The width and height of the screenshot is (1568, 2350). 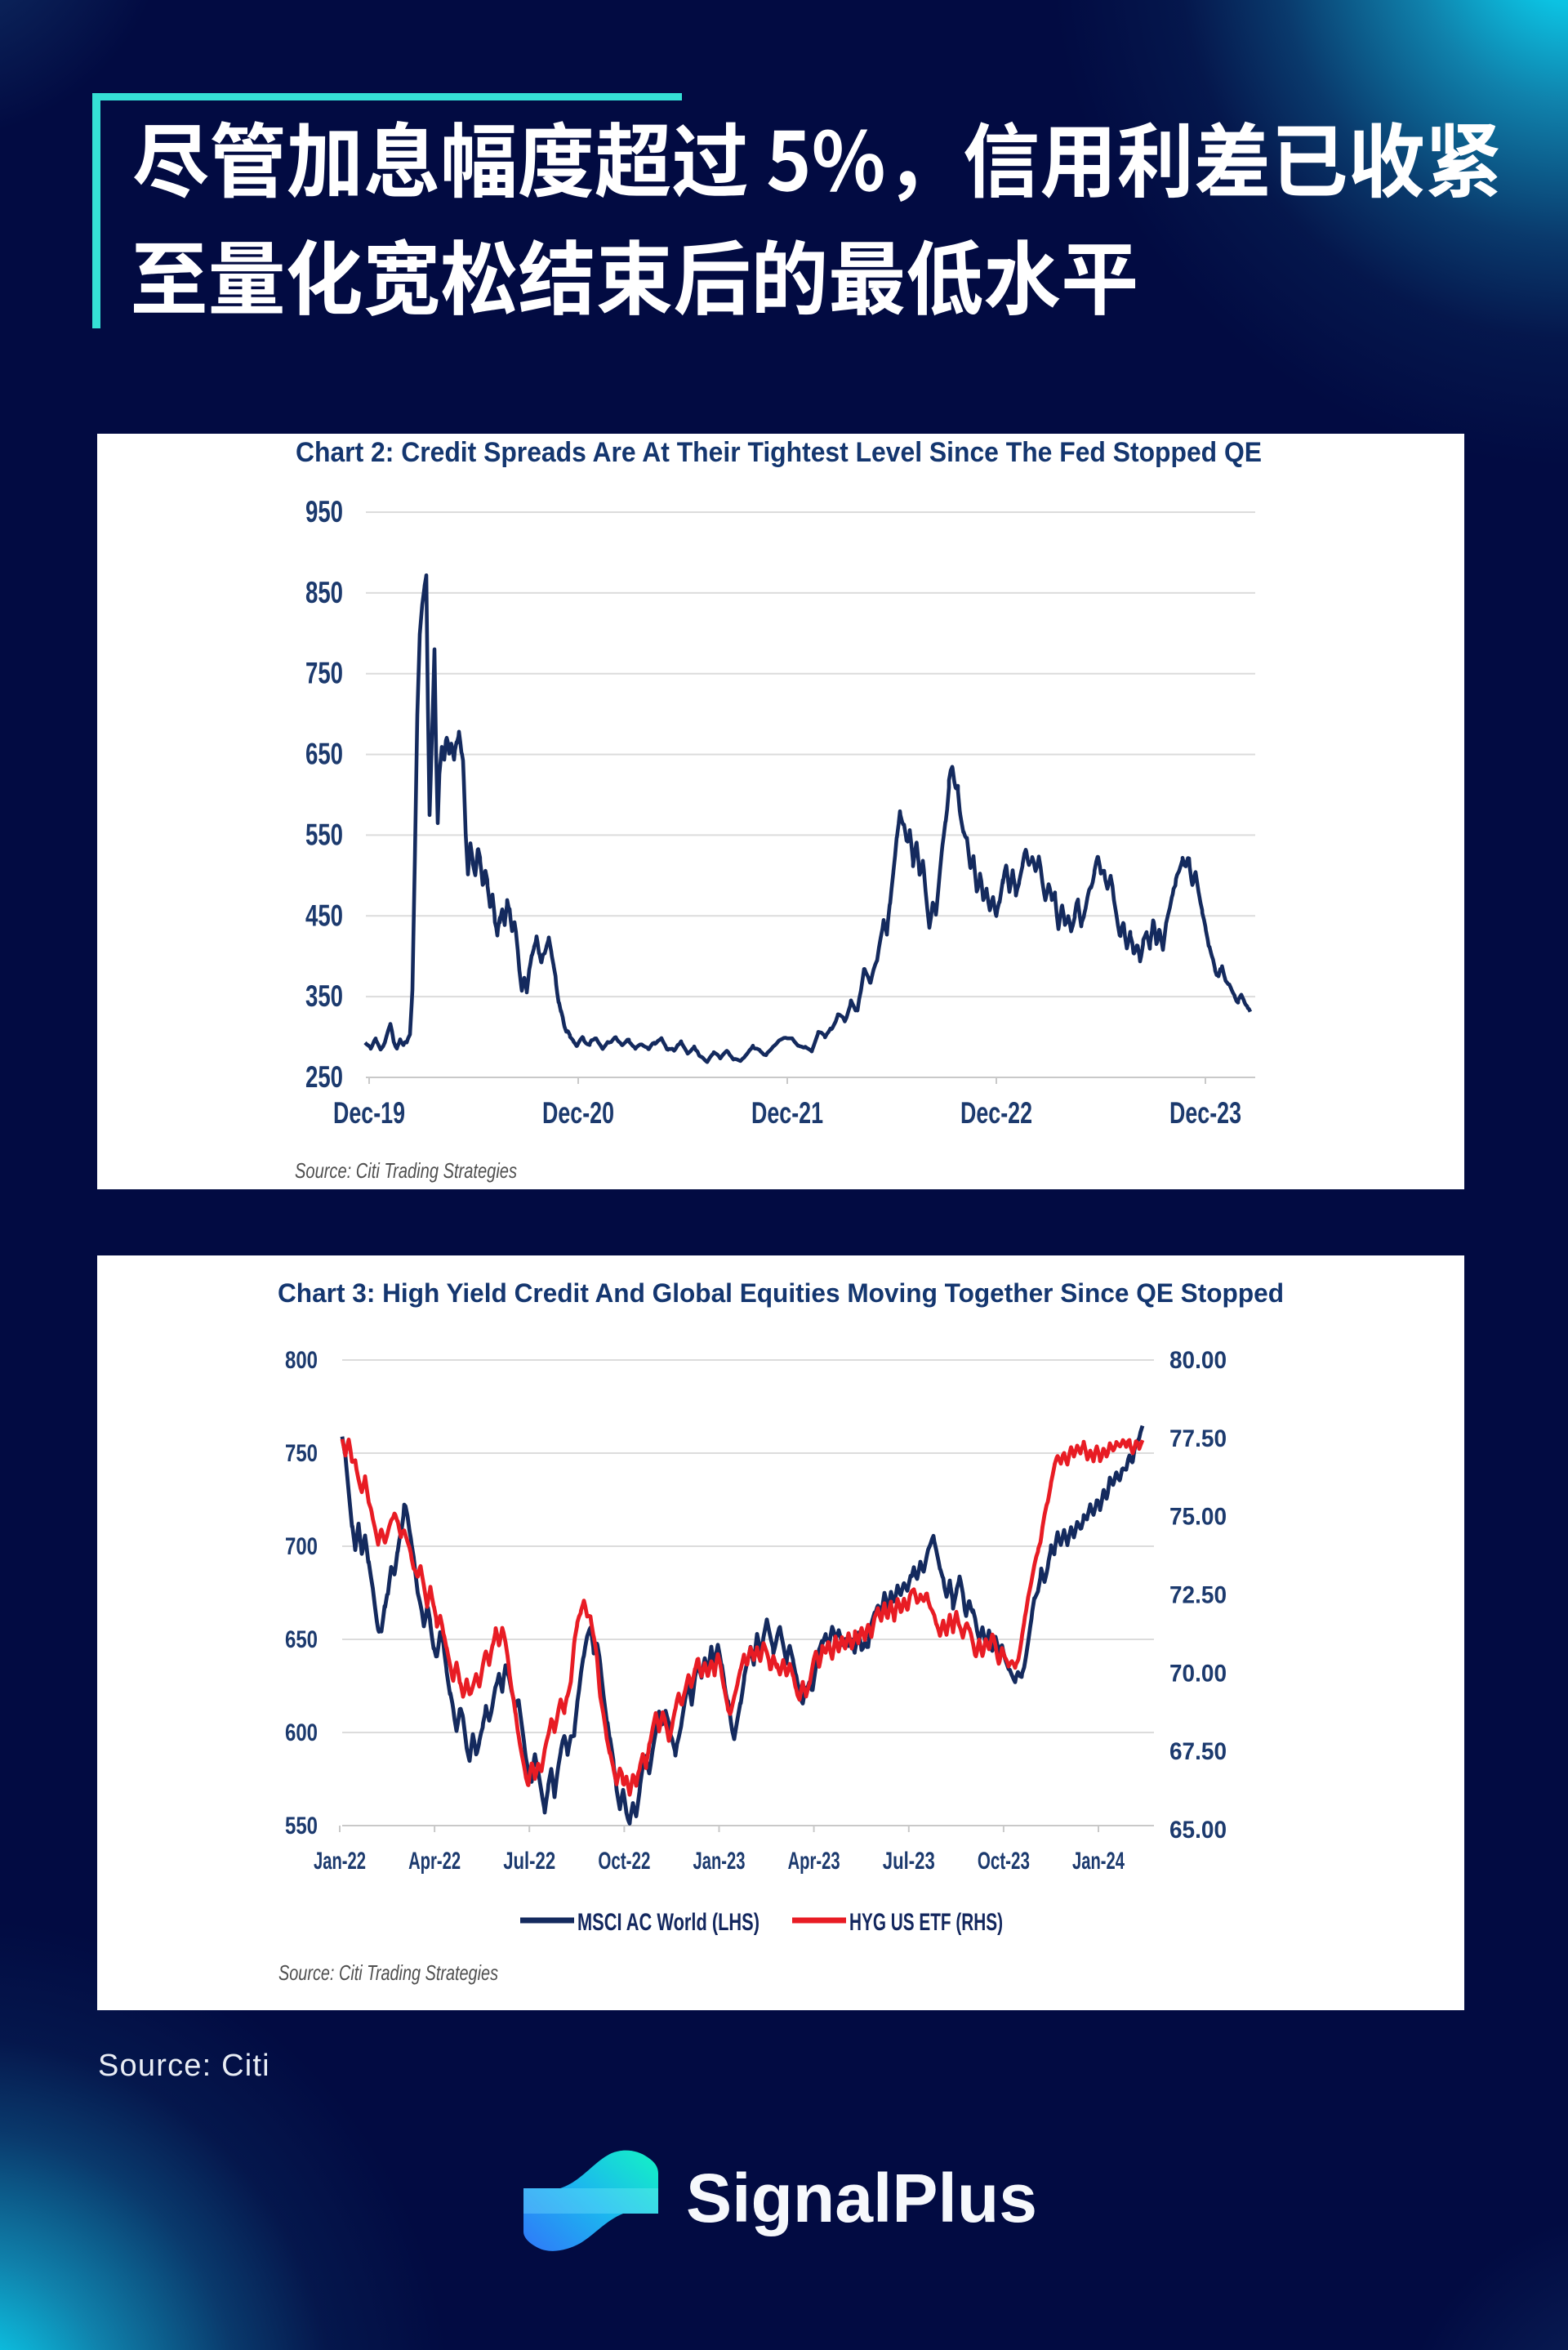 What do you see at coordinates (340, 1861) in the screenshot?
I see `svg-text: Jan-22` at bounding box center [340, 1861].